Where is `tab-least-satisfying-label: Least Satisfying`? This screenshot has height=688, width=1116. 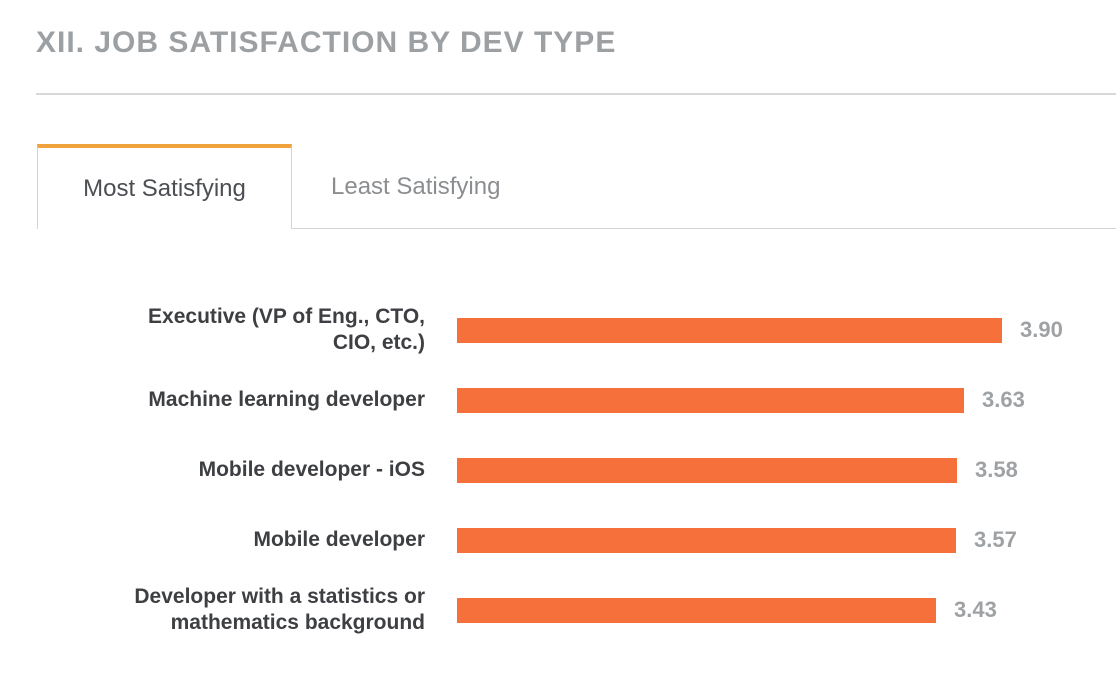 tab-least-satisfying-label: Least Satisfying is located at coordinates (416, 186).